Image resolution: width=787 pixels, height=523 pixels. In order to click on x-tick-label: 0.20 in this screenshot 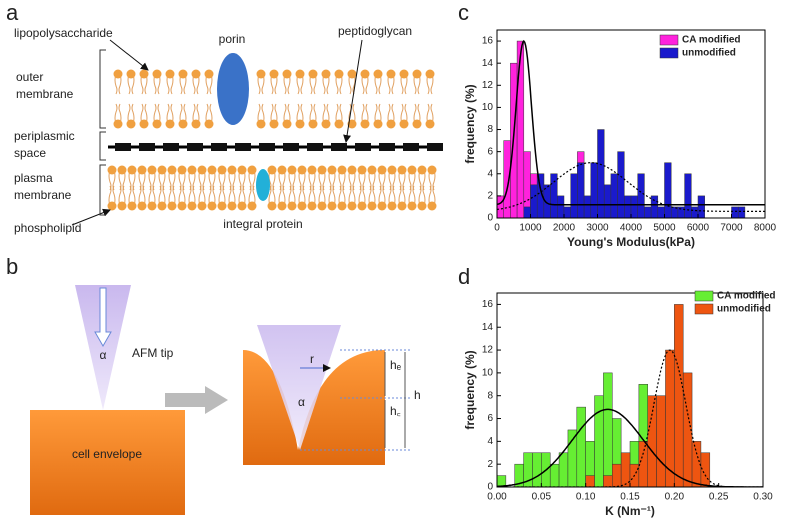, I will do `click(675, 497)`.